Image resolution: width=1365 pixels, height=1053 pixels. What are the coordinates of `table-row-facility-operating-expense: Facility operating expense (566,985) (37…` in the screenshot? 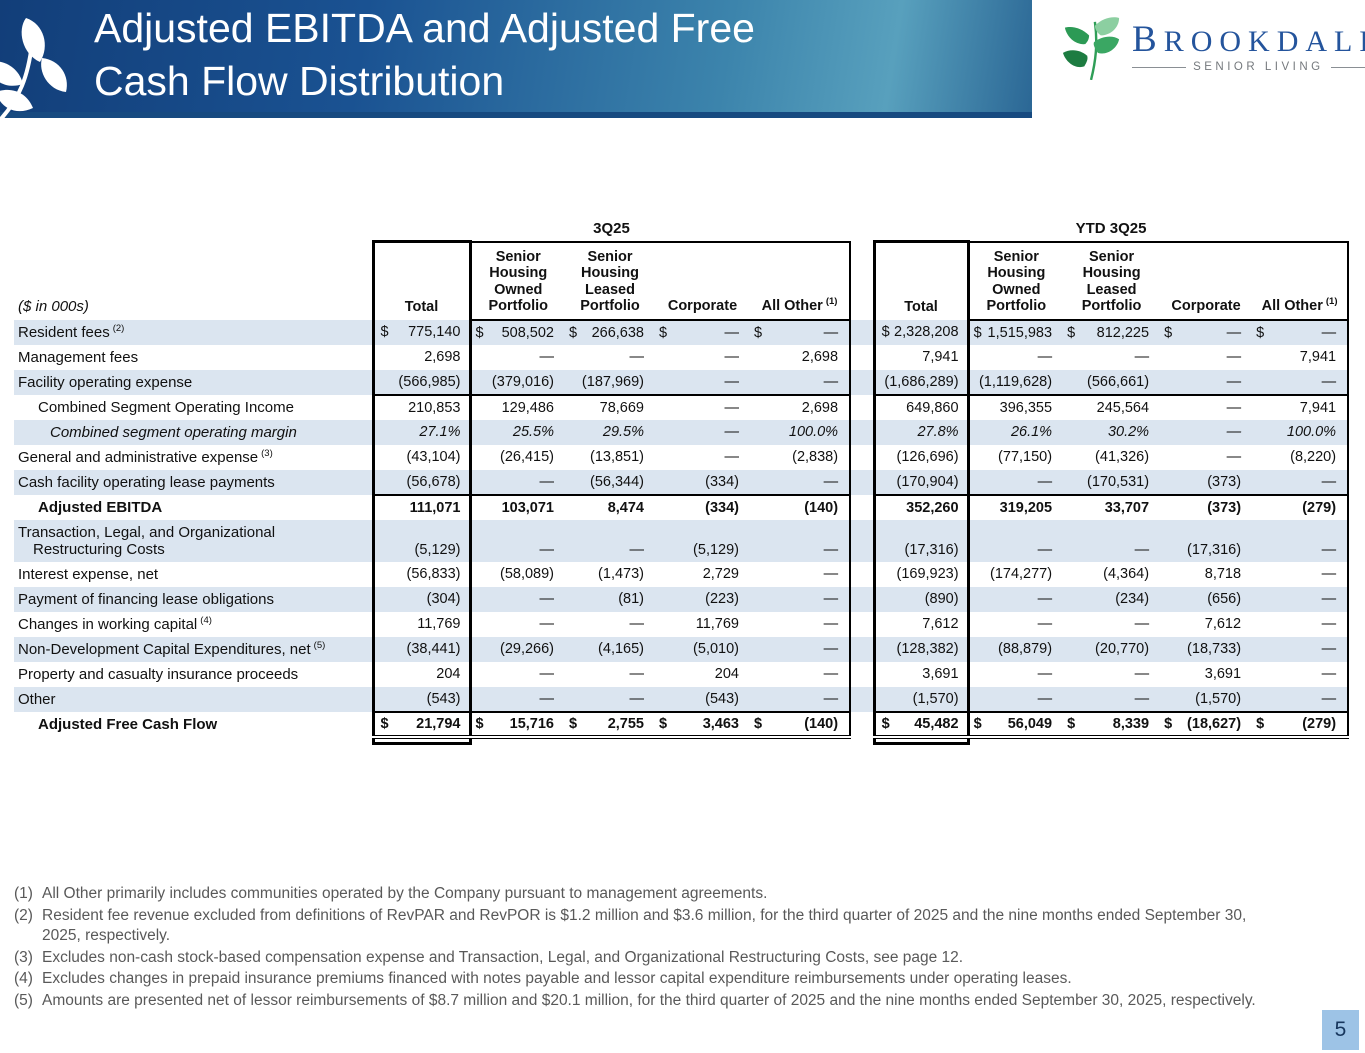 It's located at (682, 382).